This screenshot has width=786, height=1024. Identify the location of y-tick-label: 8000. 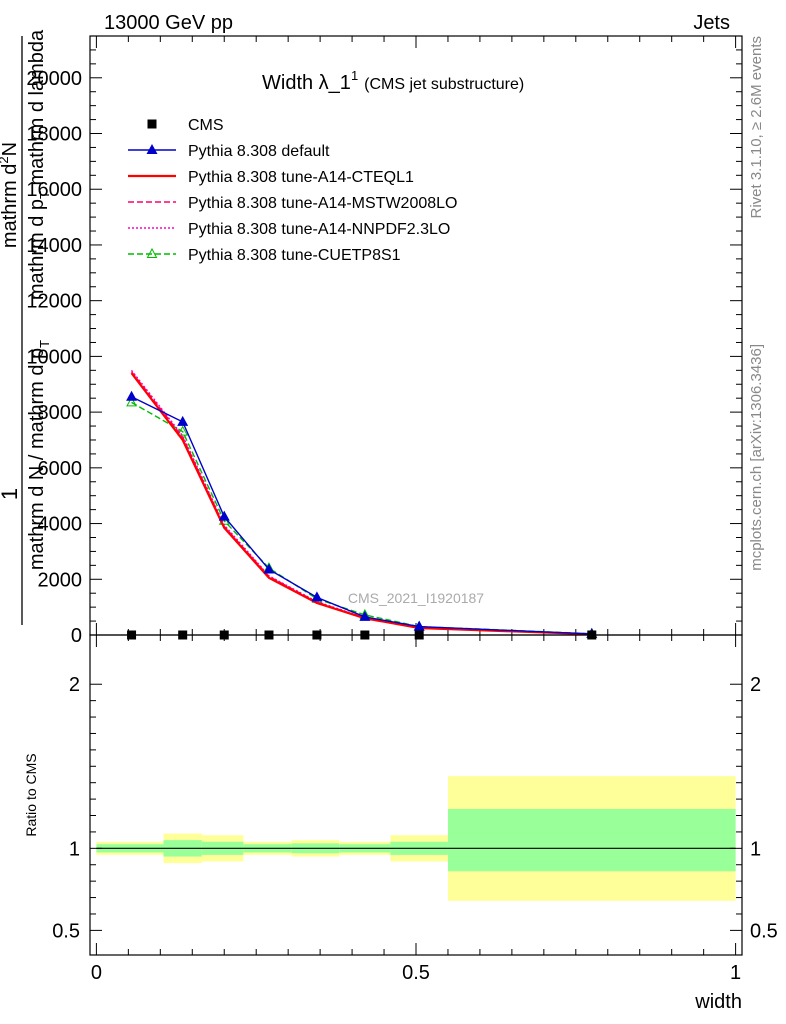
(60, 413).